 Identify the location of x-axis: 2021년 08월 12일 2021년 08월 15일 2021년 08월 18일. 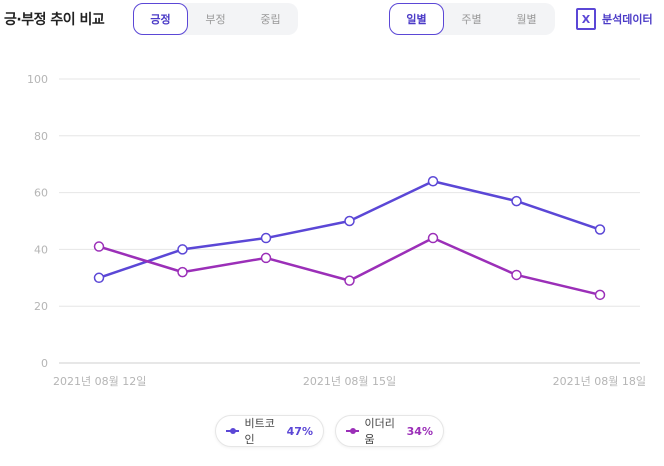
(349, 381).